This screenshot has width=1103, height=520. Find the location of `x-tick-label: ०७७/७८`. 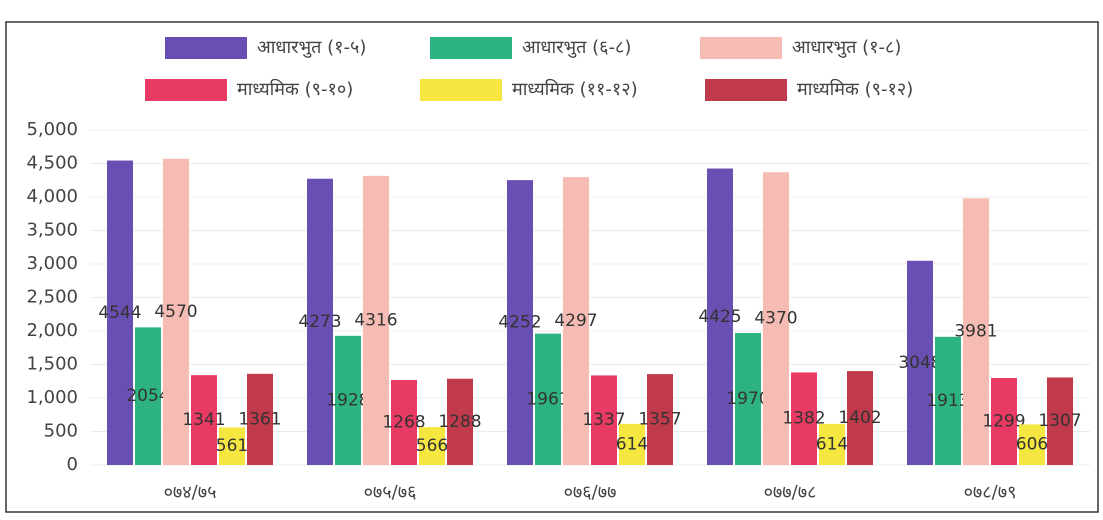

x-tick-label: ०७७/७८ is located at coordinates (790, 492).